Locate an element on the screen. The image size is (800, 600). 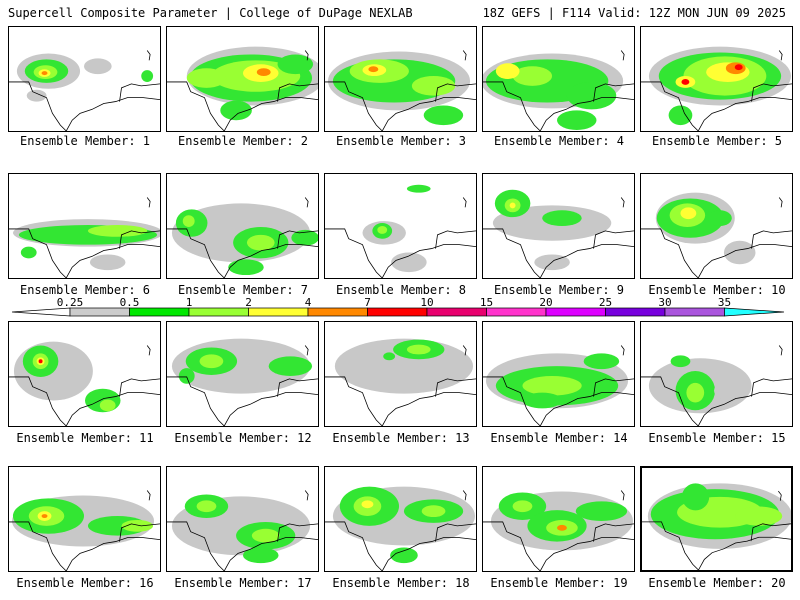
ensemble-member-label: Ensemble Member: 4 is located at coordinates (559, 141).